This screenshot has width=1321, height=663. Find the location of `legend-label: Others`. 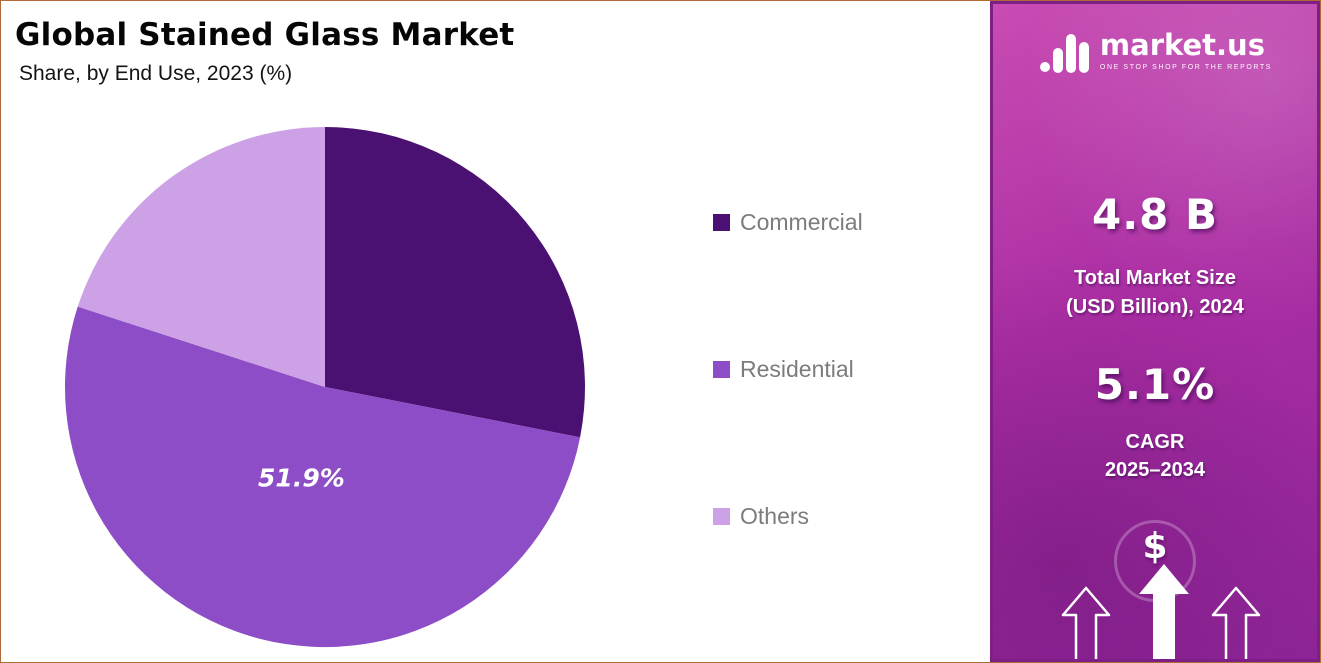

legend-label: Others is located at coordinates (775, 516).